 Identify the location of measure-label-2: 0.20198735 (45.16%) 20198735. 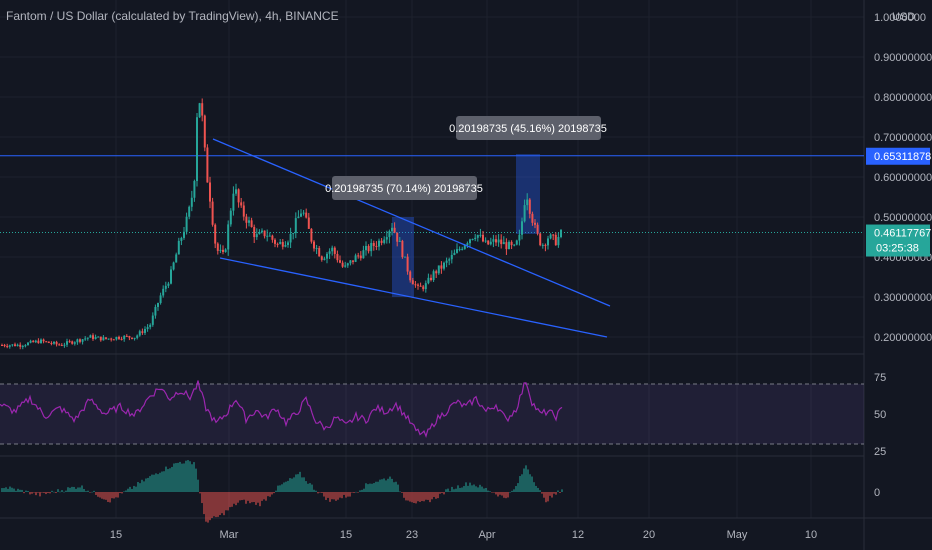
(528, 128).